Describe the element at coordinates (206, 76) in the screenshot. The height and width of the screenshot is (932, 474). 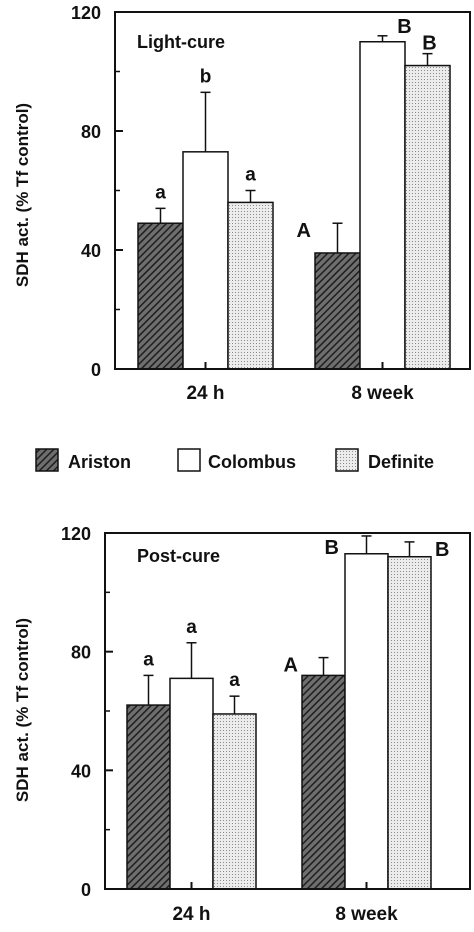
I see `significance-letter: b` at that location.